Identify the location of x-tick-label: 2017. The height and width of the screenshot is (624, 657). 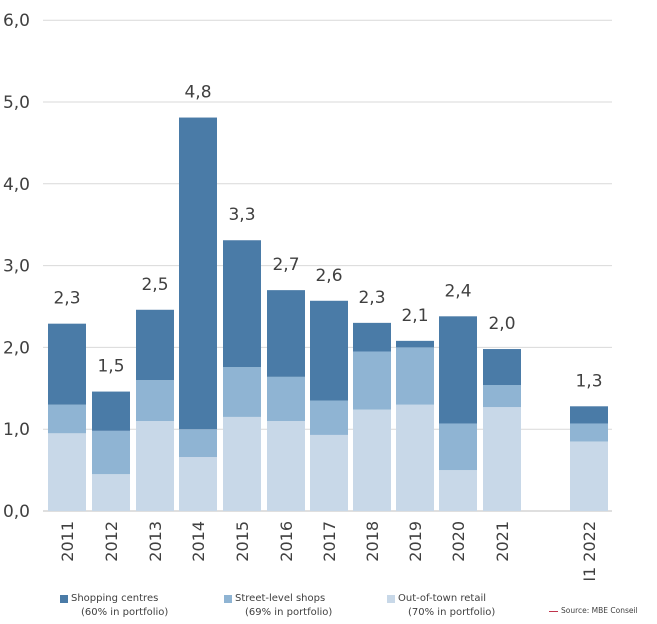
(329, 541).